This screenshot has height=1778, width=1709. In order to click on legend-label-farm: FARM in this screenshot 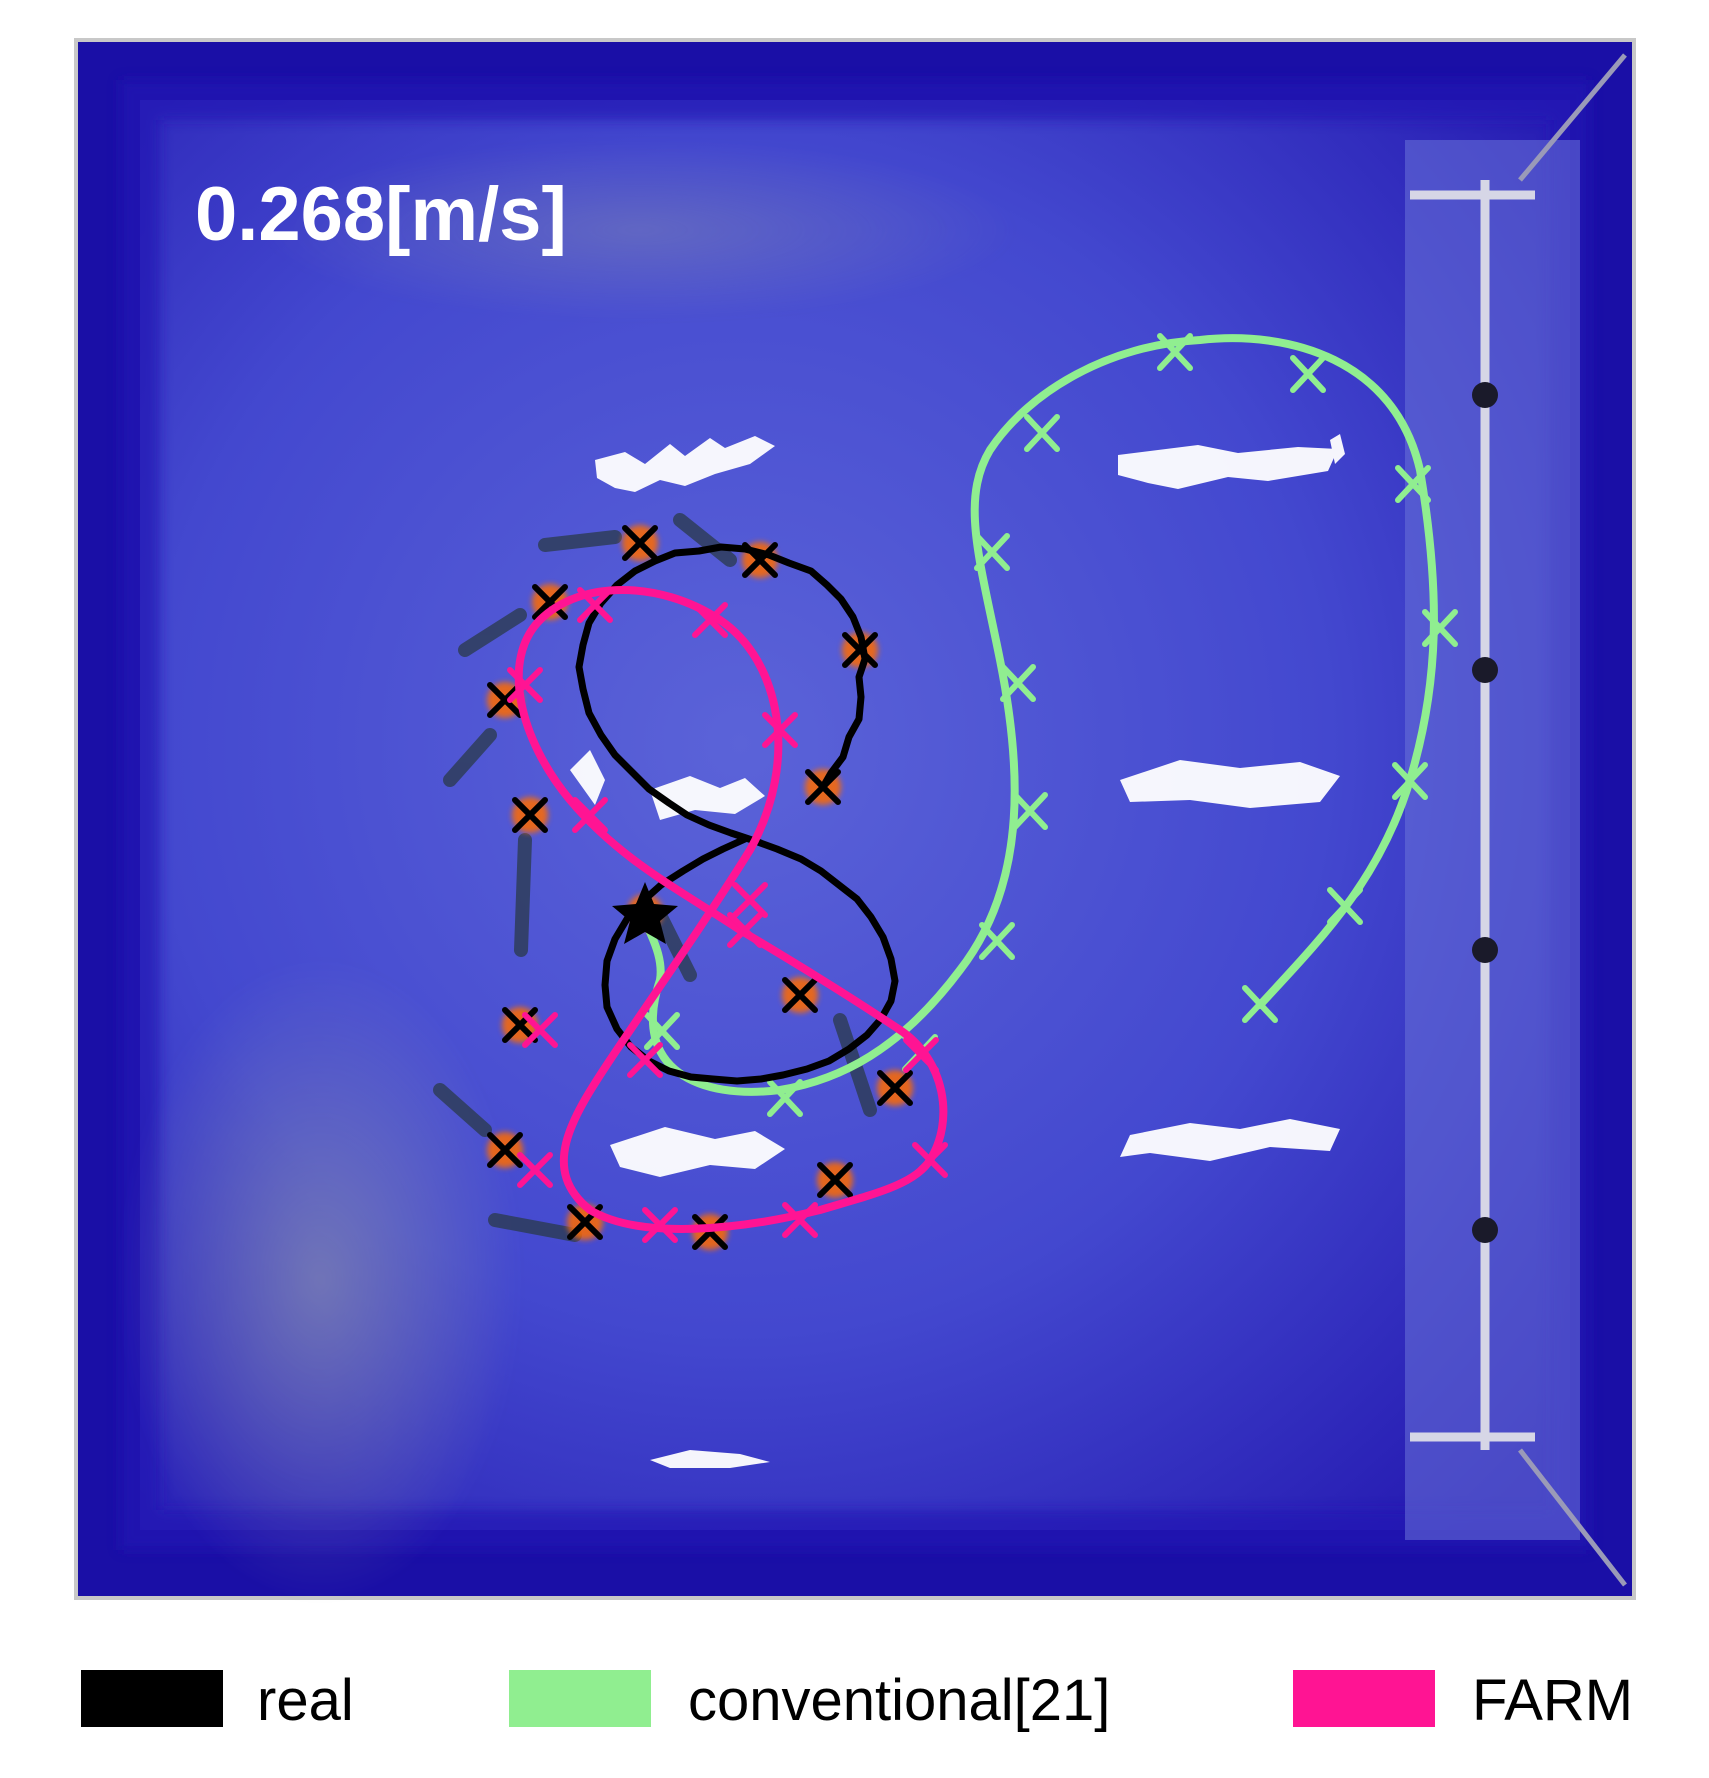, I will do `click(1552, 1700)`.